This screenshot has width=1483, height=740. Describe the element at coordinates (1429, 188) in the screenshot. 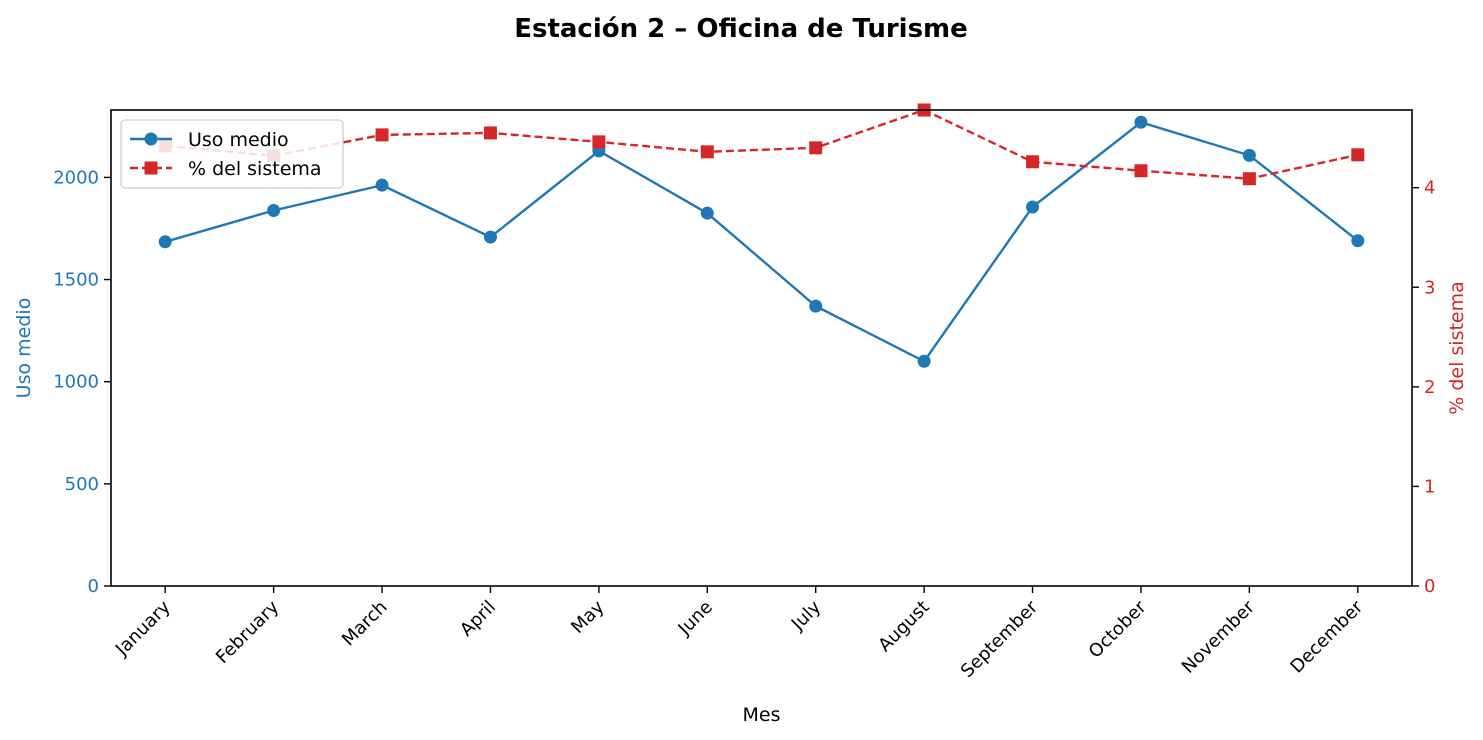

I see `y-right-tick-label: 4` at that location.